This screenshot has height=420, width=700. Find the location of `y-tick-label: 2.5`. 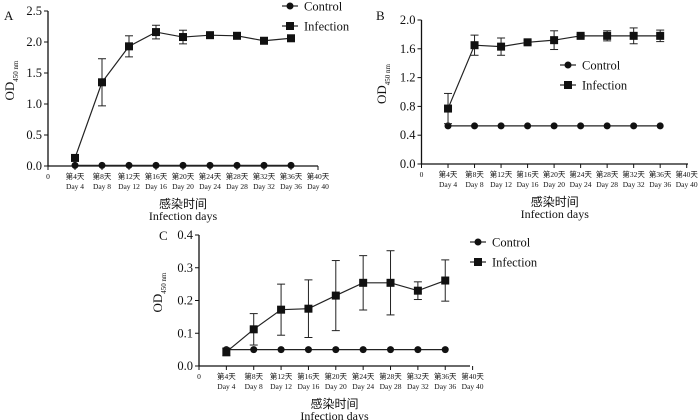

y-tick-label: 2.5 is located at coordinates (34, 11).